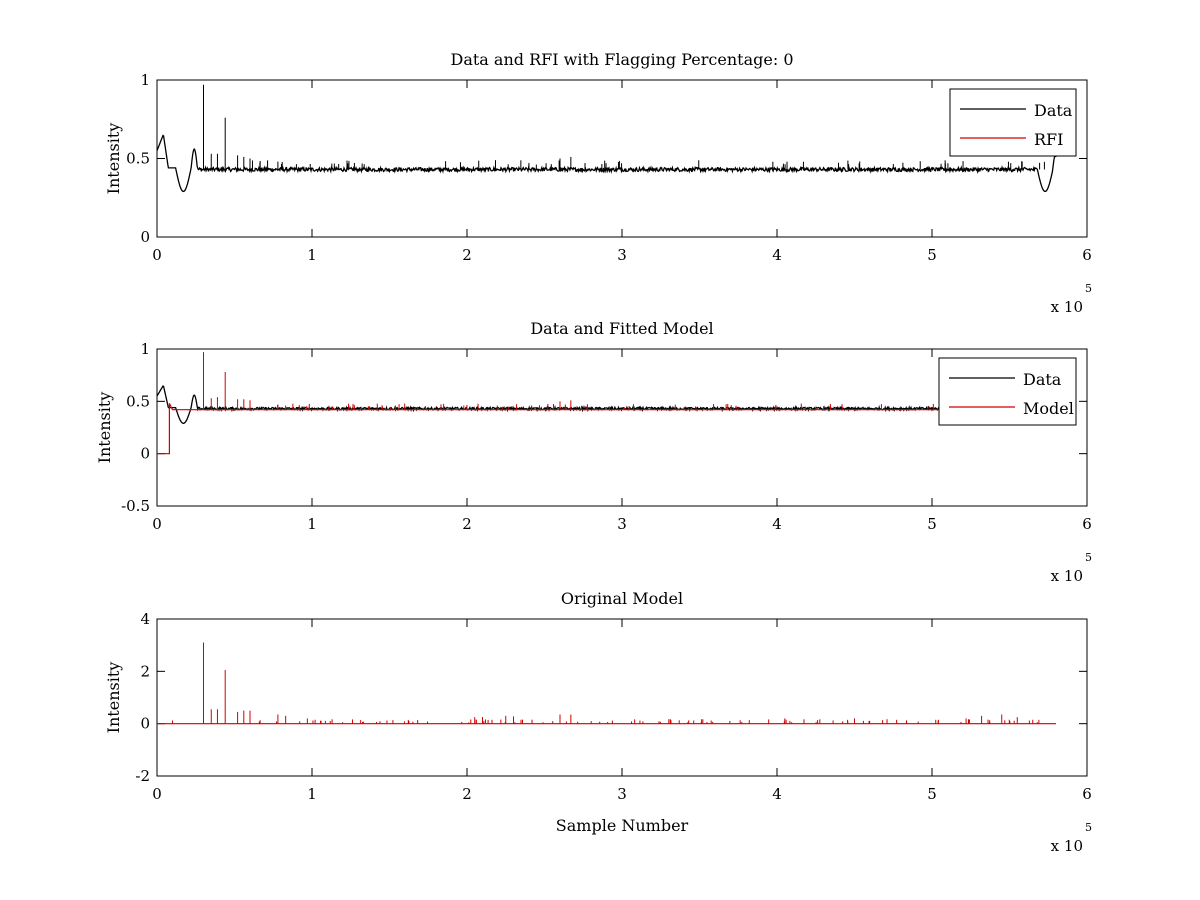  I want to click on legend: Data RFI, so click(1013, 122).